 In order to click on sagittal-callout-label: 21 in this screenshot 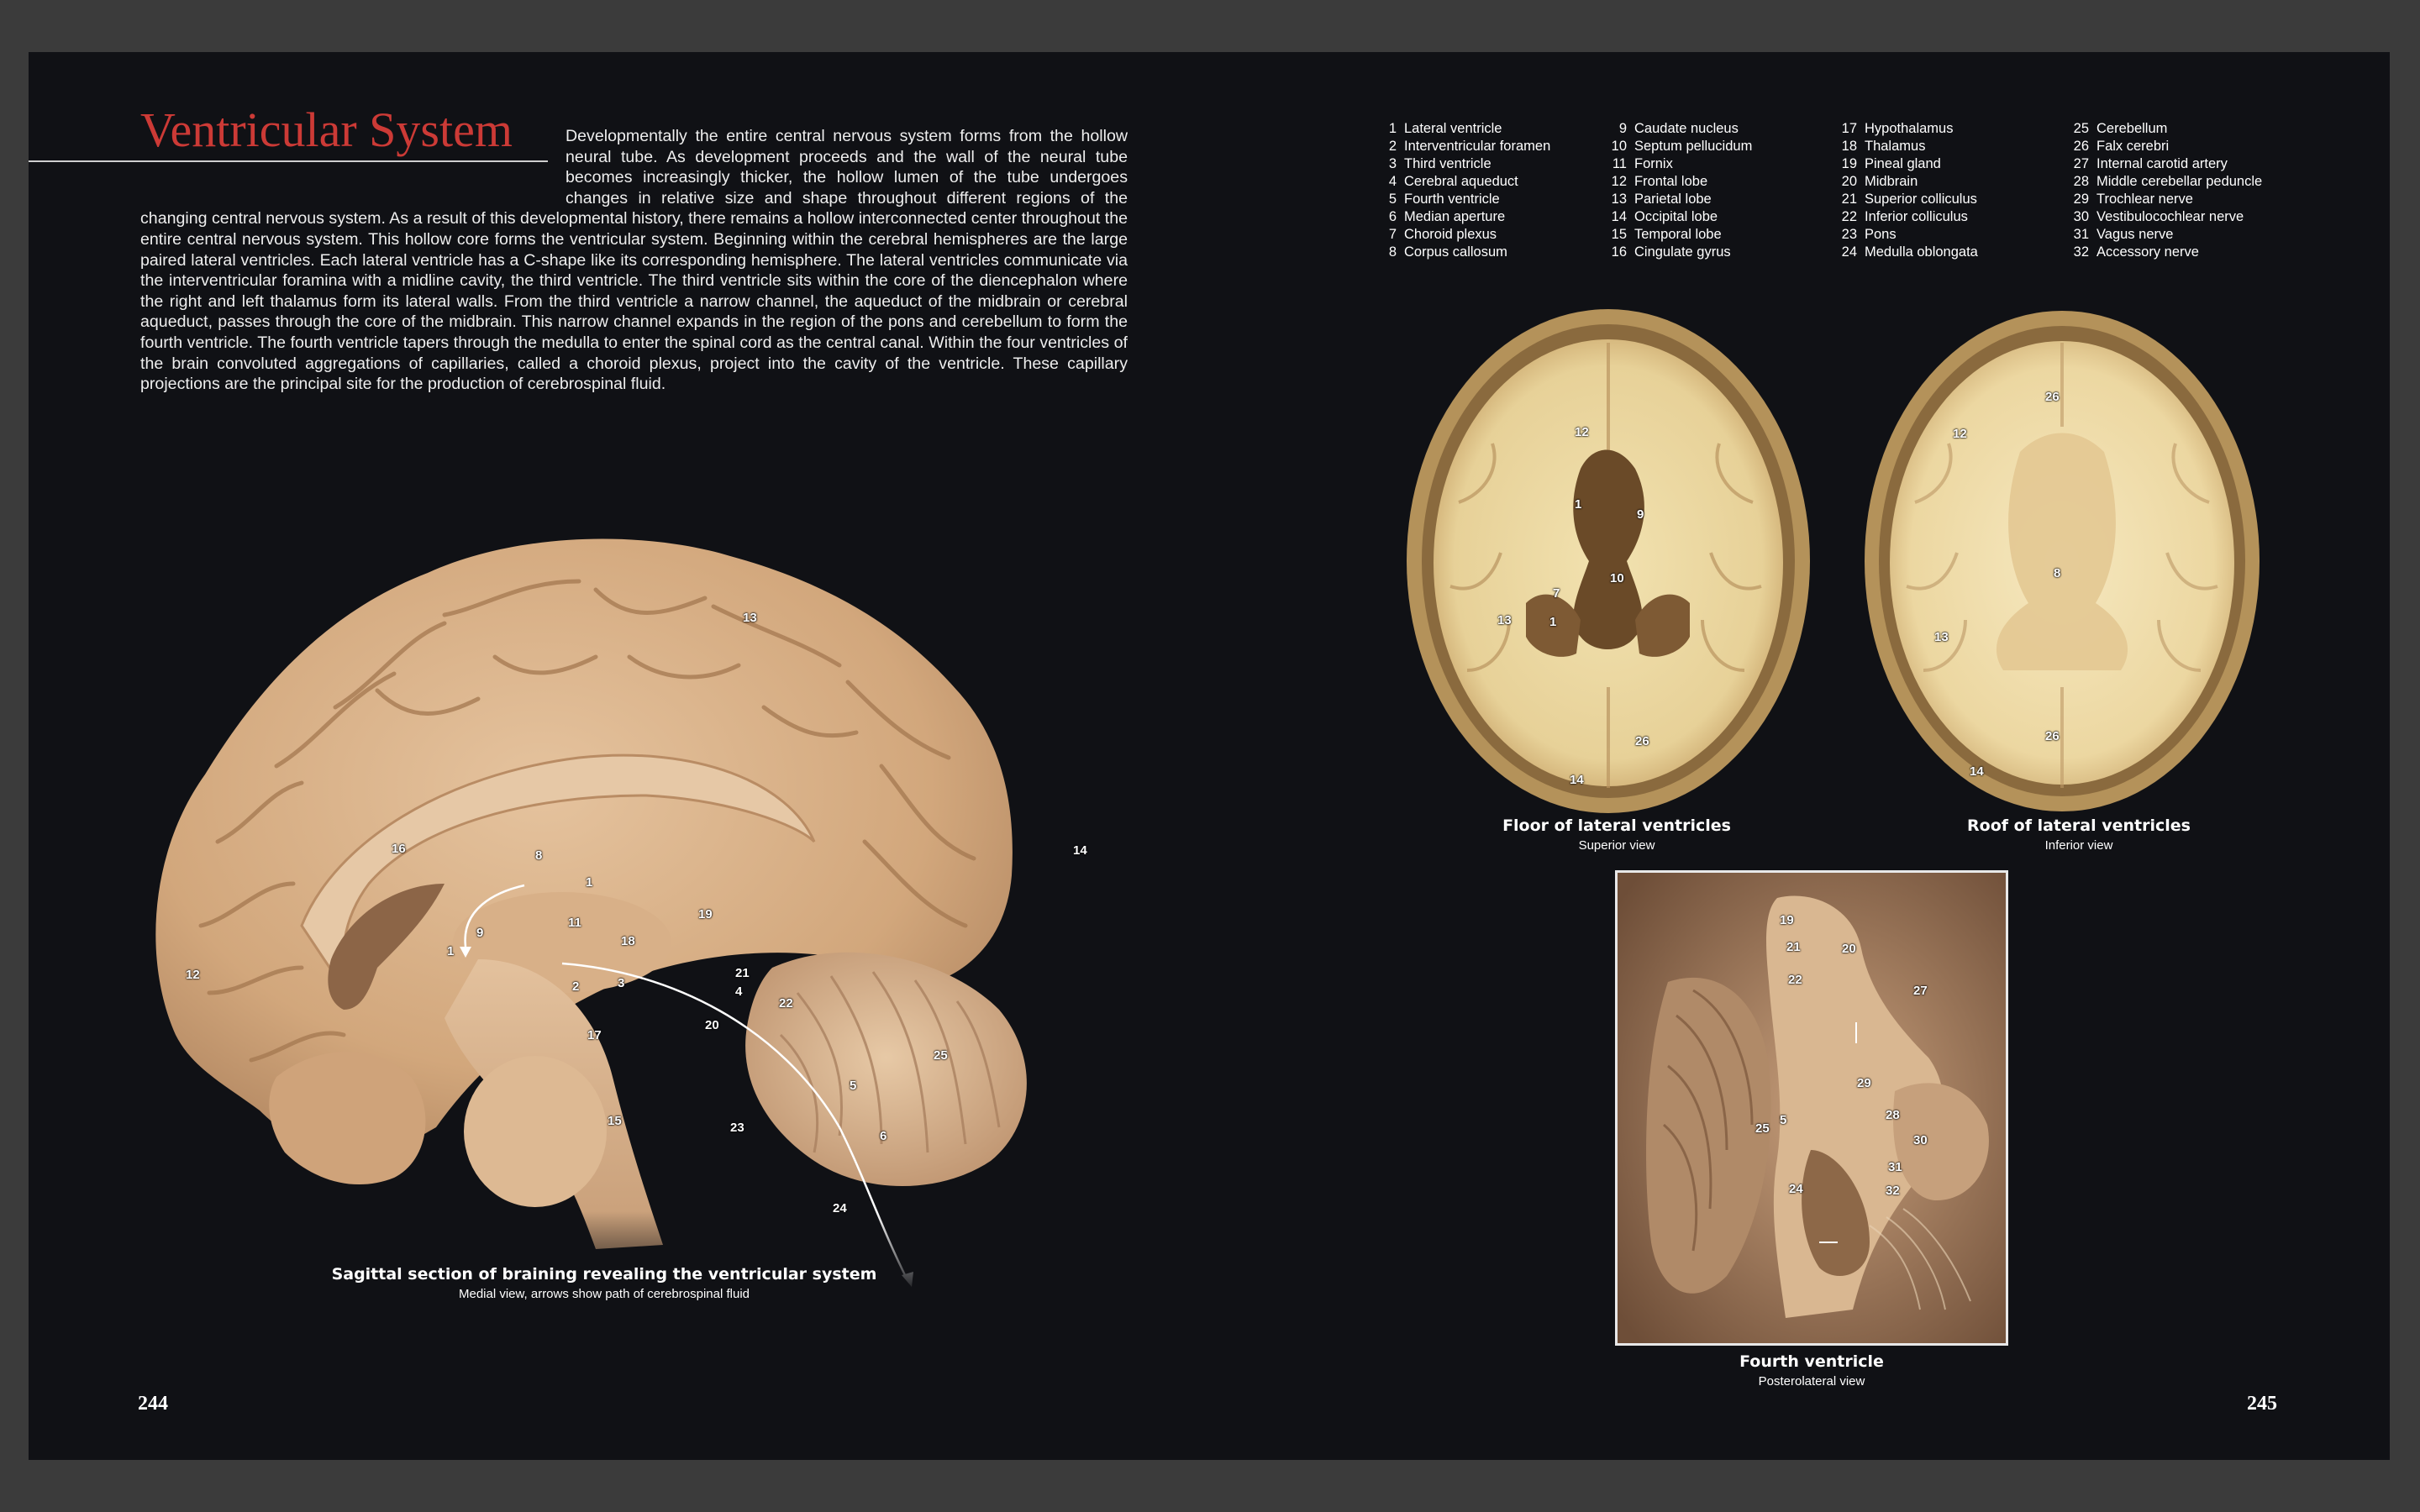, I will do `click(742, 973)`.